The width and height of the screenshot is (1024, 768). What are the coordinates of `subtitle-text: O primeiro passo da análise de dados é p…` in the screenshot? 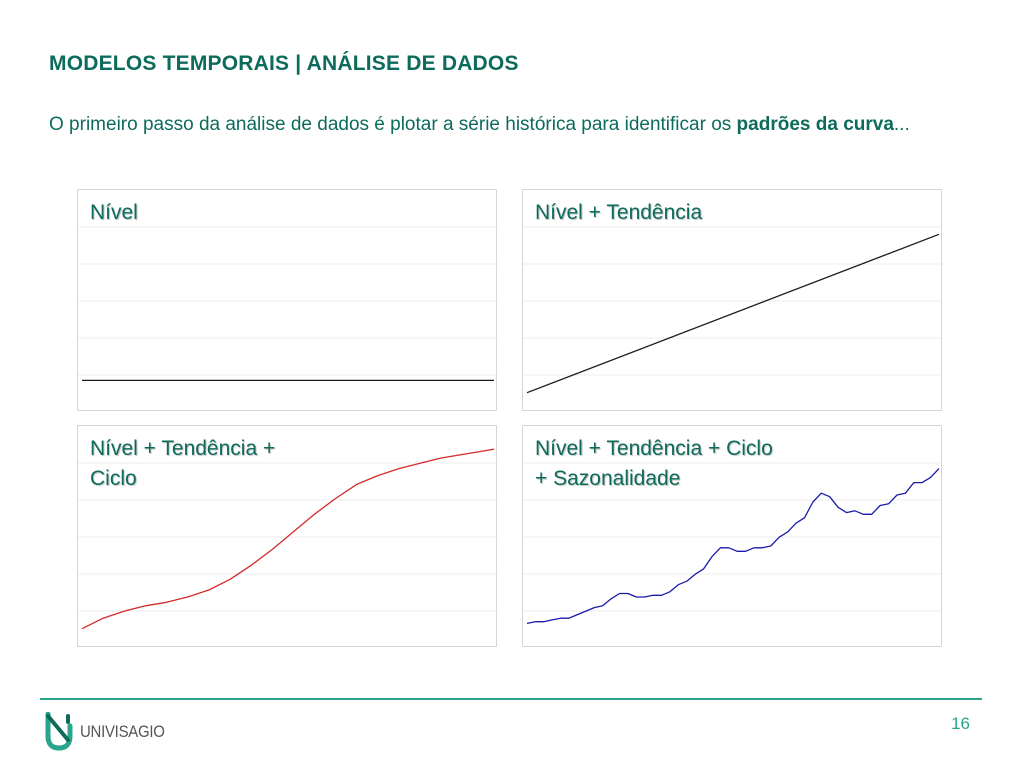 It's located at (393, 124).